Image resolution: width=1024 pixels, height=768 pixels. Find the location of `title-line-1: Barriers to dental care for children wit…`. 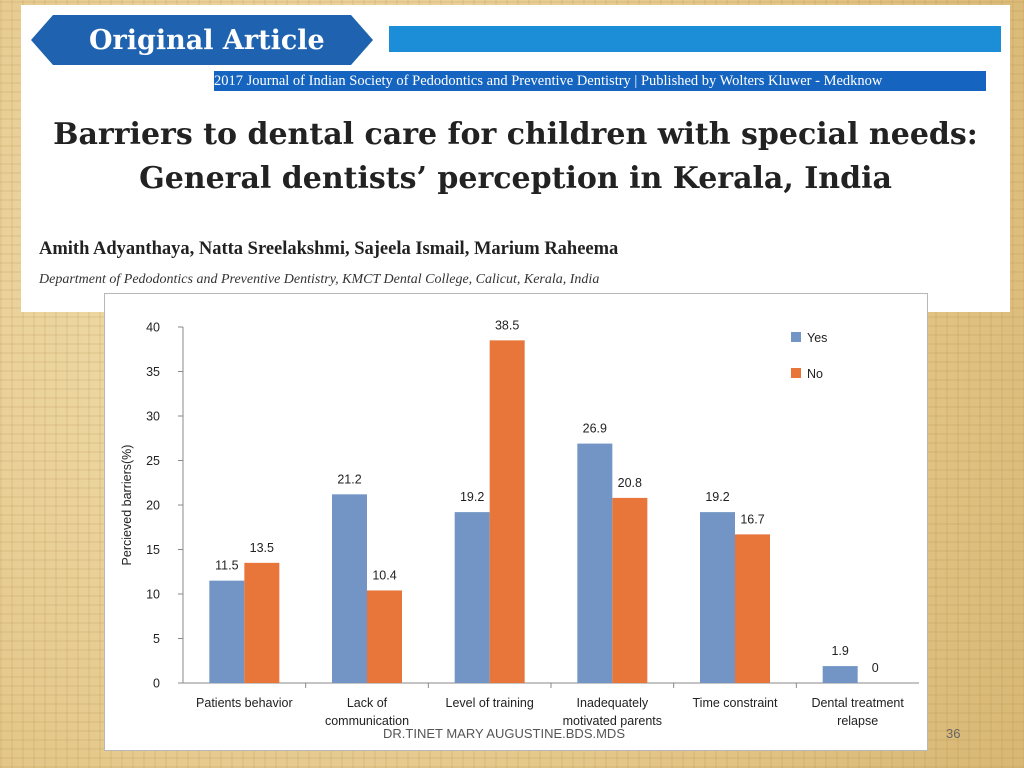

title-line-1: Barriers to dental care for children wit… is located at coordinates (515, 134).